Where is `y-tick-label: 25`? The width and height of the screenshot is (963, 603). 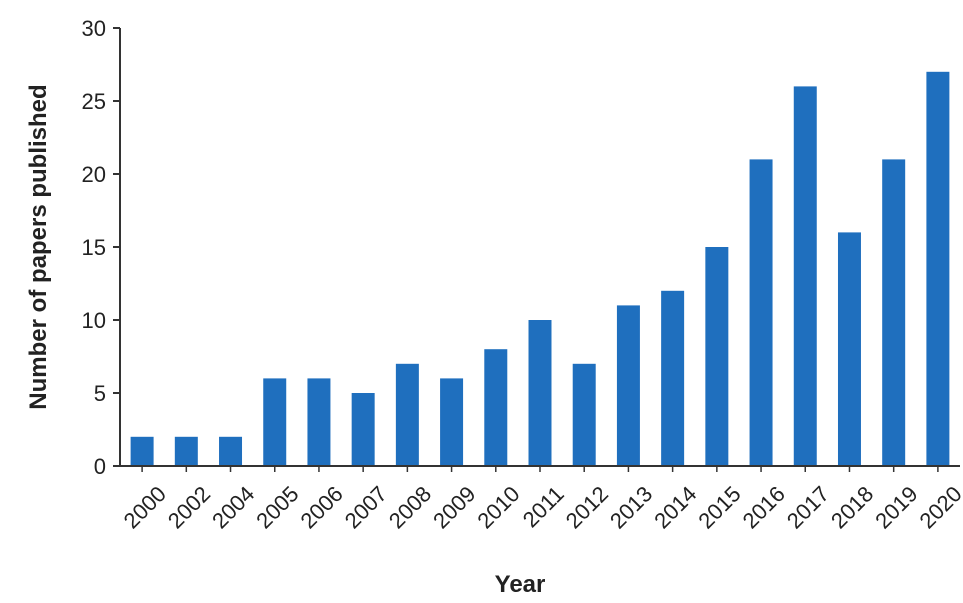
y-tick-label: 25 is located at coordinates (94, 101).